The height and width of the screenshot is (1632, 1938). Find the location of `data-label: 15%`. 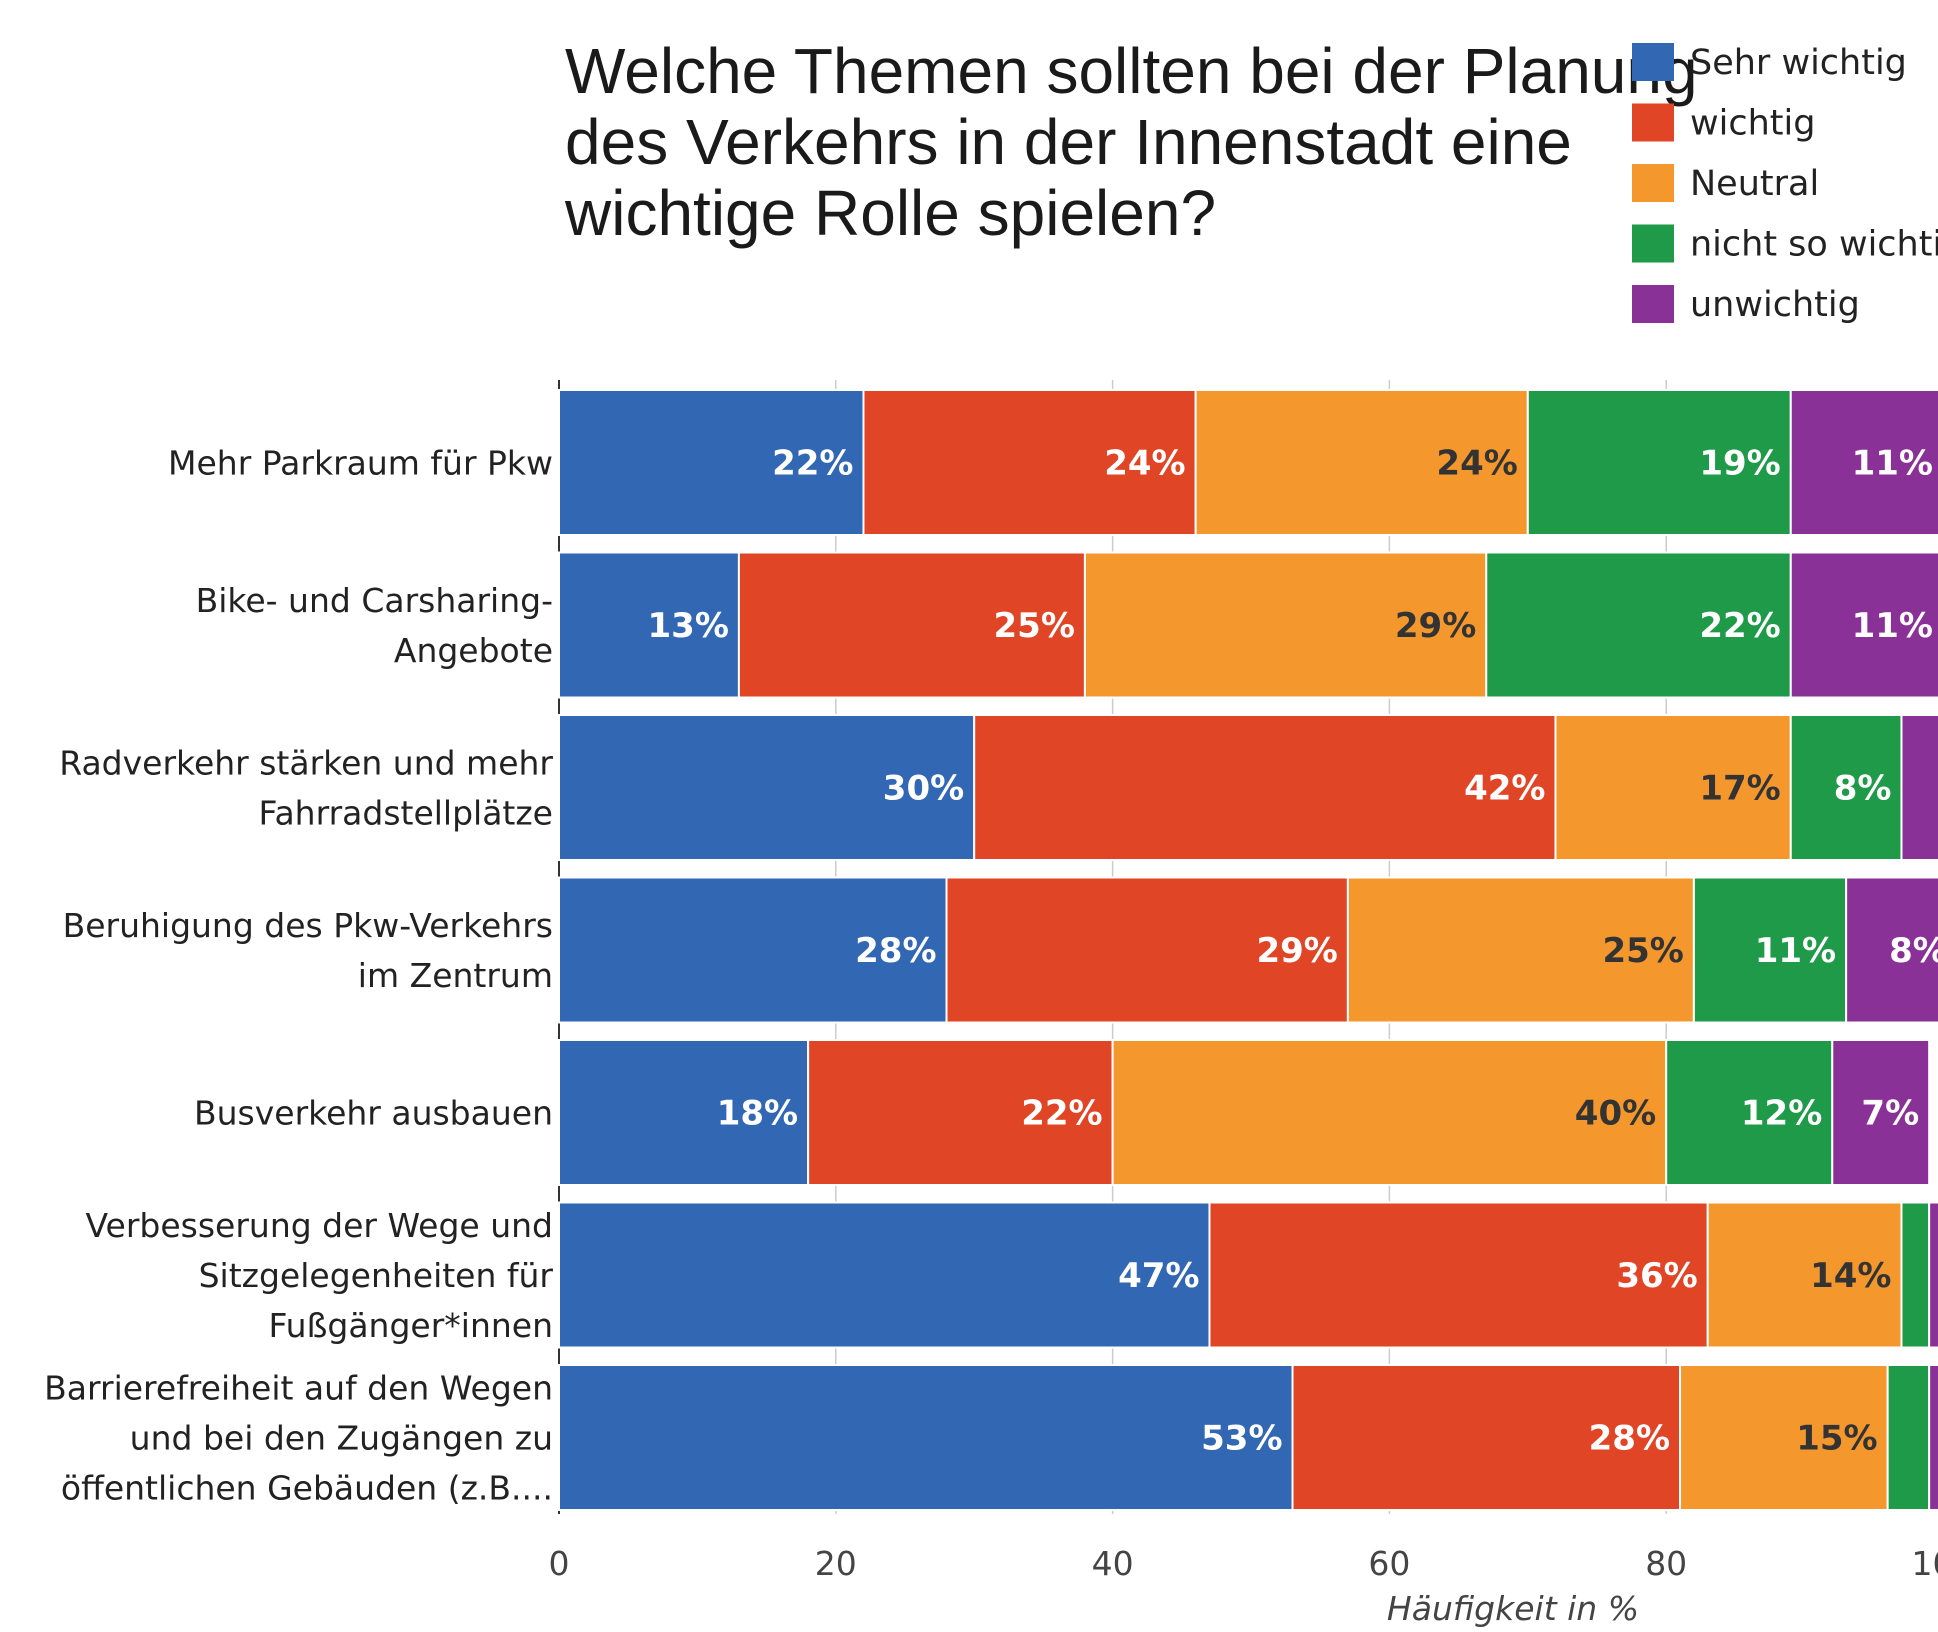

data-label: 15% is located at coordinates (1836, 1439).